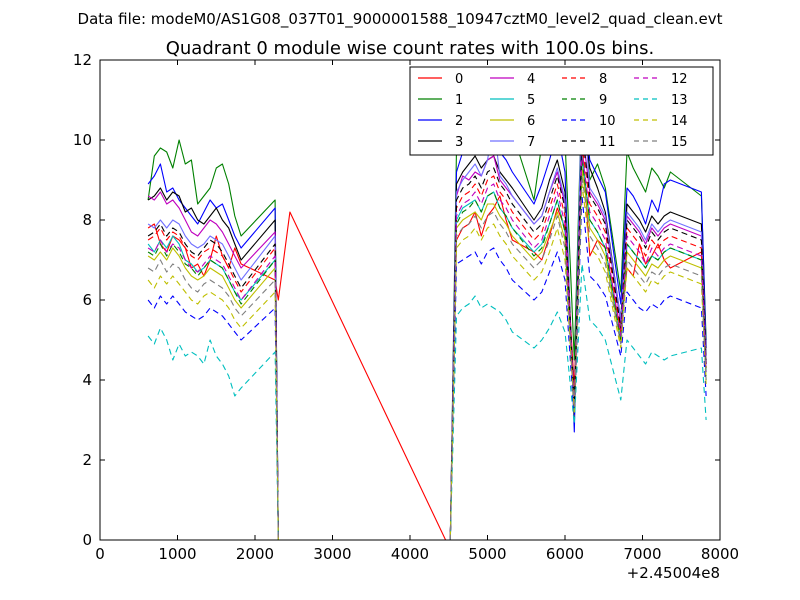 Image resolution: width=800 pixels, height=600 pixels. Describe the element at coordinates (100, 554) in the screenshot. I see `x-tick-label: 0` at that location.